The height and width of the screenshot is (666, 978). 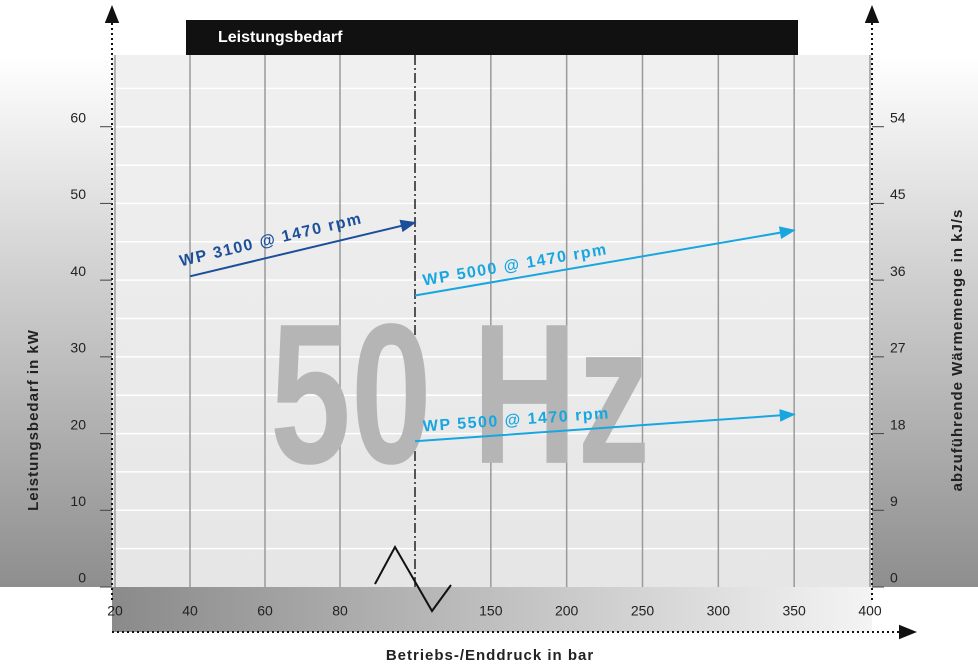 What do you see at coordinates (78, 271) in the screenshot?
I see `y-tick-label: 40` at bounding box center [78, 271].